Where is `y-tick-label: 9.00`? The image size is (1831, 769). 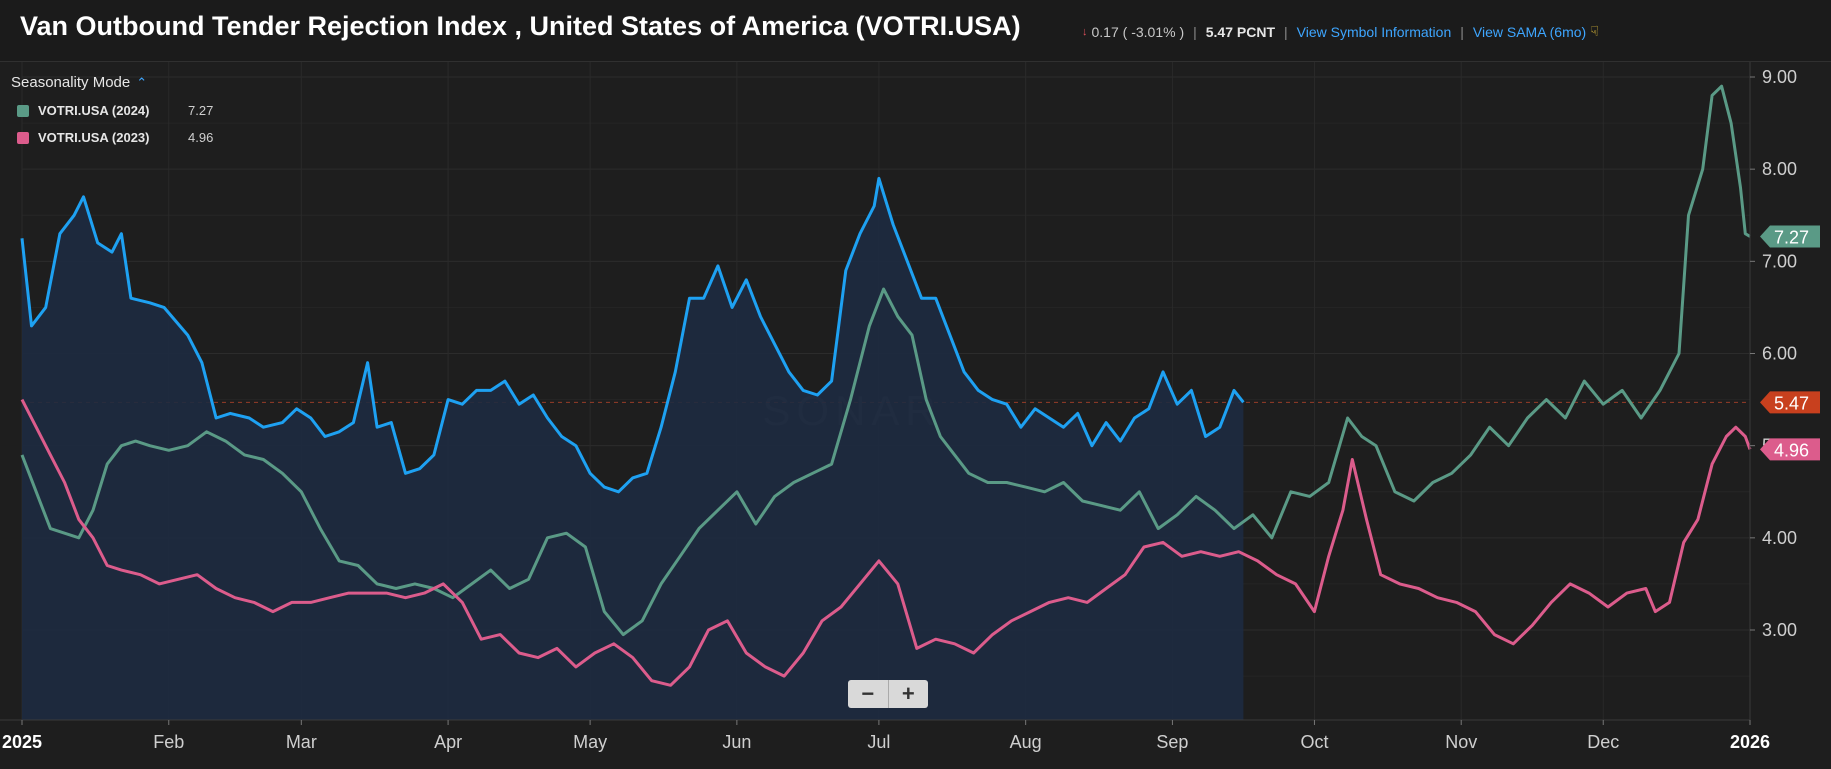
y-tick-label: 9.00 is located at coordinates (1779, 77).